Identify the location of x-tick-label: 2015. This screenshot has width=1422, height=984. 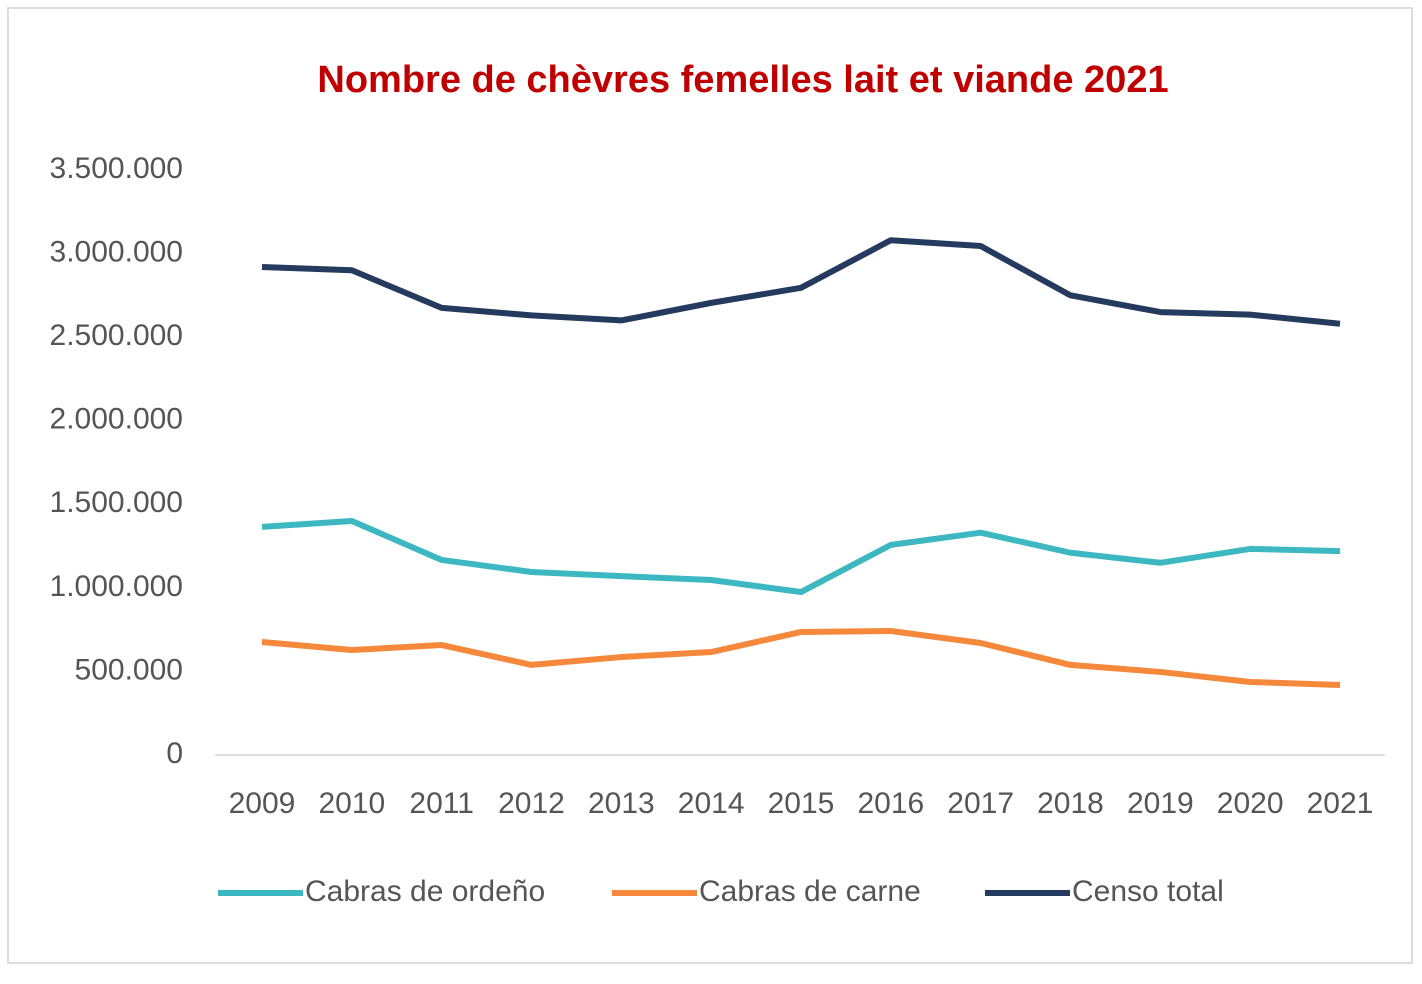
(801, 803).